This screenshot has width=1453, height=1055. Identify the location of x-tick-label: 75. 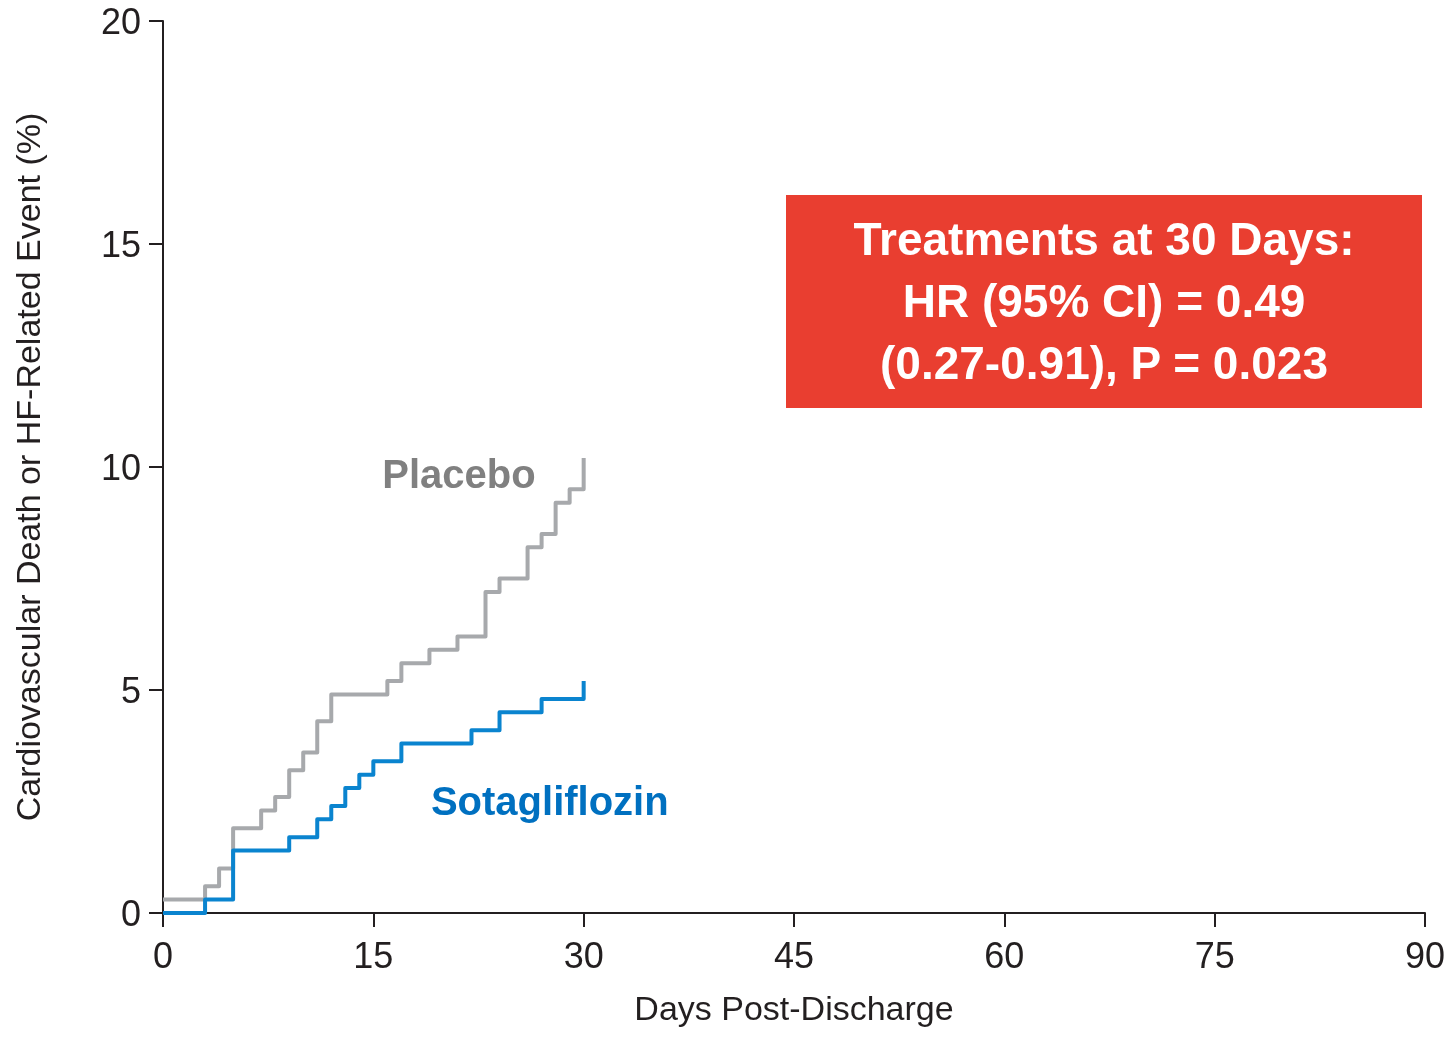
(1214, 955).